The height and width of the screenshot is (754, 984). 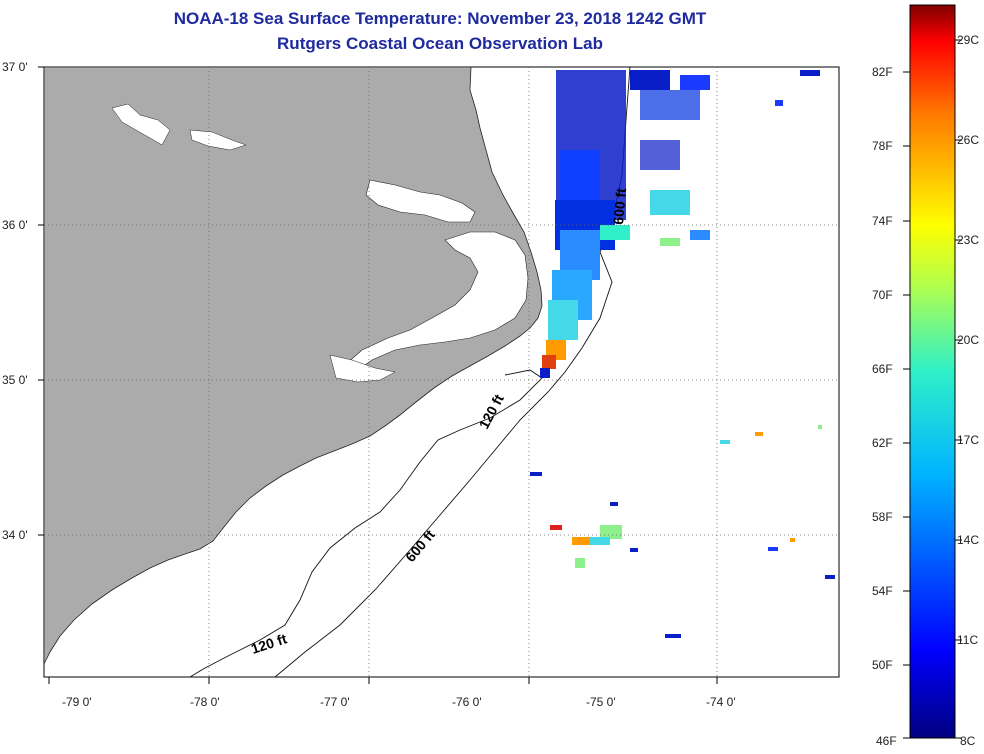 What do you see at coordinates (15, 535) in the screenshot?
I see `lat-label-34: 34 0'` at bounding box center [15, 535].